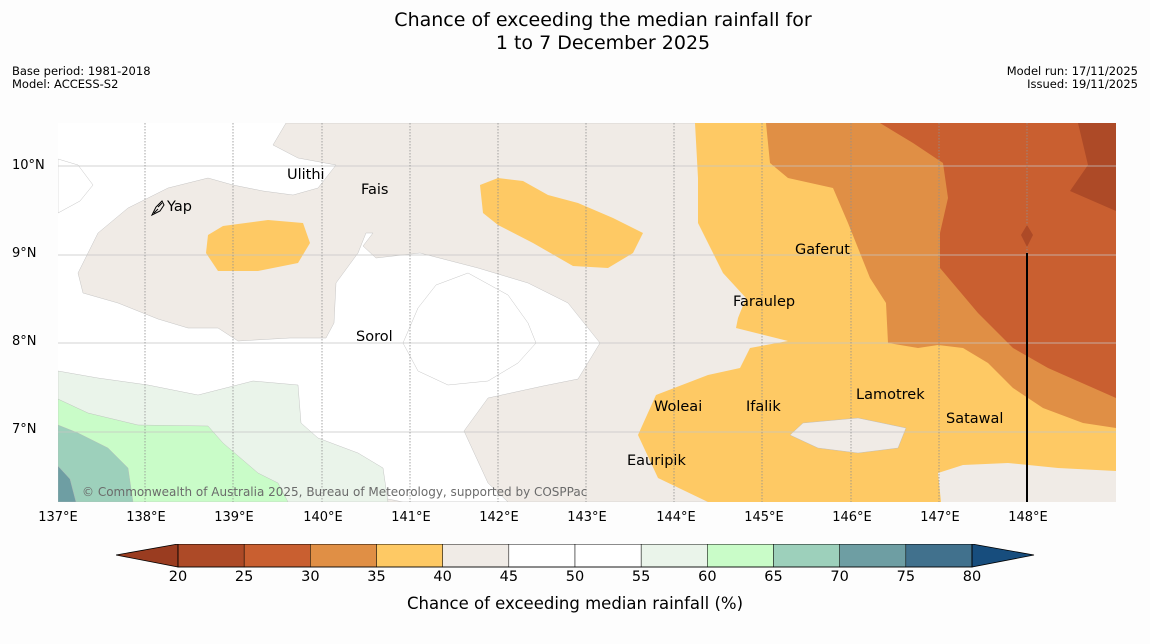 Image resolution: width=1150 pixels, height=644 pixels. I want to click on contour-20-25-region, so click(1093, 167).